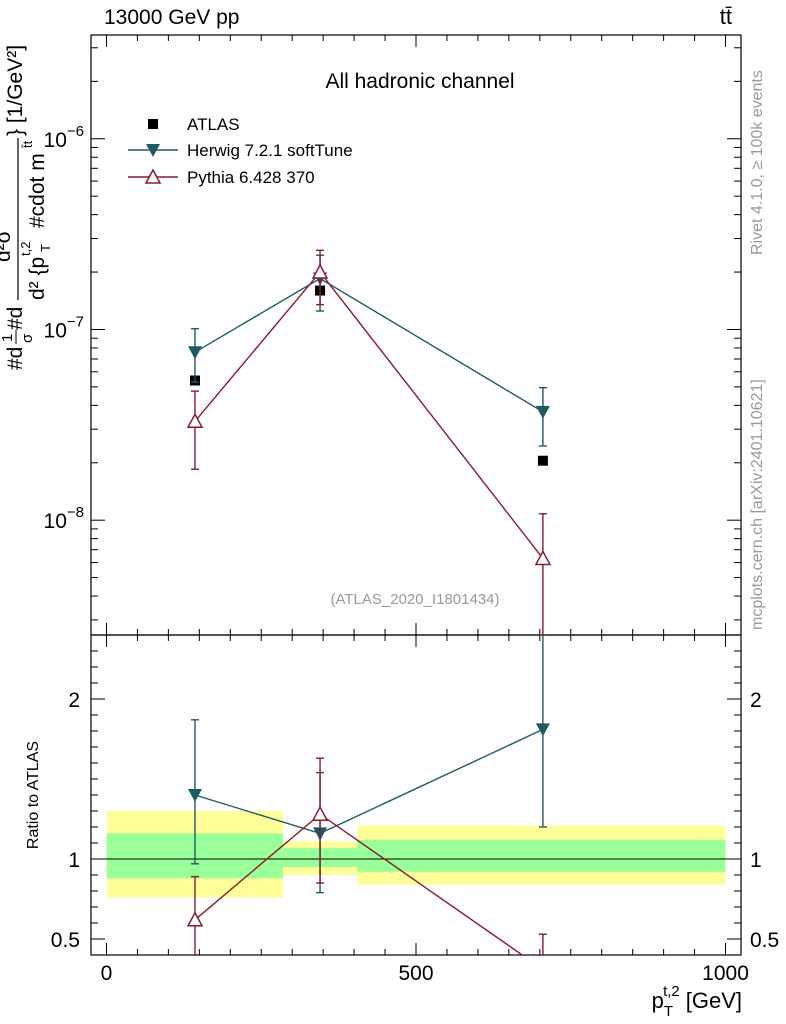 This screenshot has height=1024, width=786. Describe the element at coordinates (27, 338) in the screenshot. I see `y-label-part: σ` at that location.